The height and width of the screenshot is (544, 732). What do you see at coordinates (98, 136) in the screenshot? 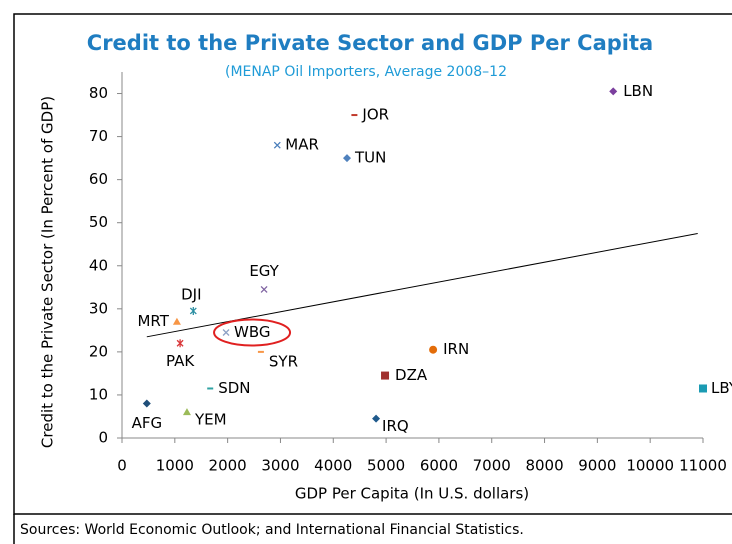
I see `y-tick-label: 70` at bounding box center [98, 136].